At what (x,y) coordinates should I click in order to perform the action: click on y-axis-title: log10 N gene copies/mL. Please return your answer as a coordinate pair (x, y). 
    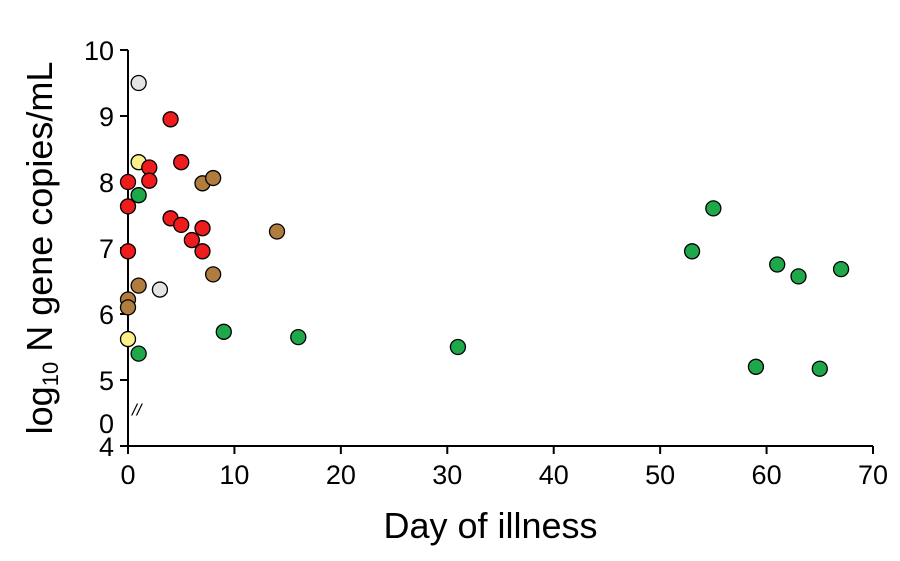
    Looking at the image, I should click on (41, 248).